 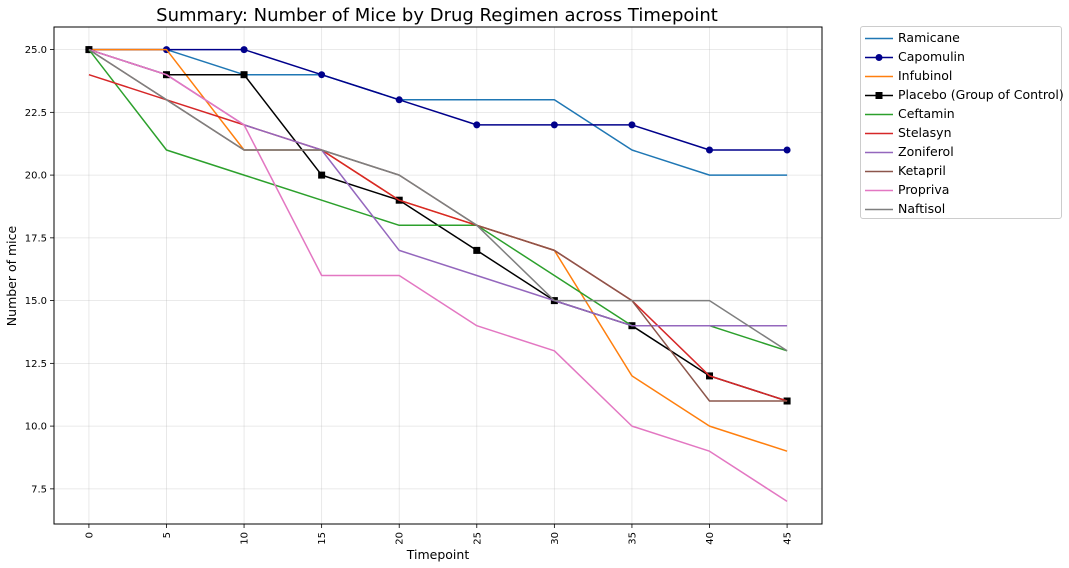 What do you see at coordinates (961, 152) in the screenshot?
I see `legend-item-zoniferol: Zoniferol` at bounding box center [961, 152].